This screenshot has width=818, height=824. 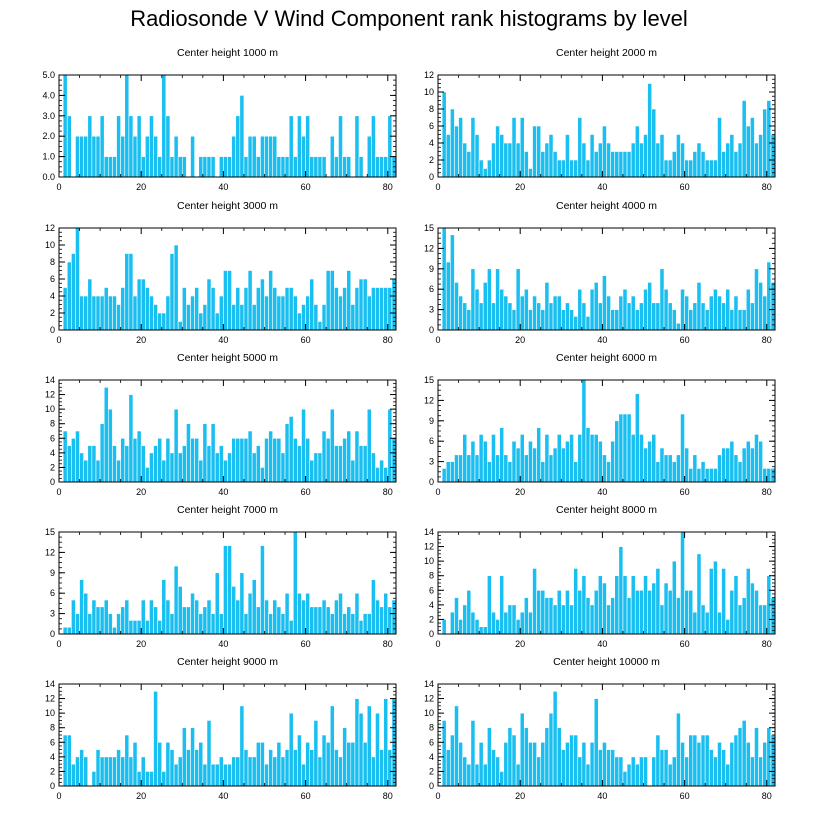 I want to click on panel-3: Center height 3000 m 0 20 40 60 80 0 2 4 6 8 10 12, so click(x=221, y=272).